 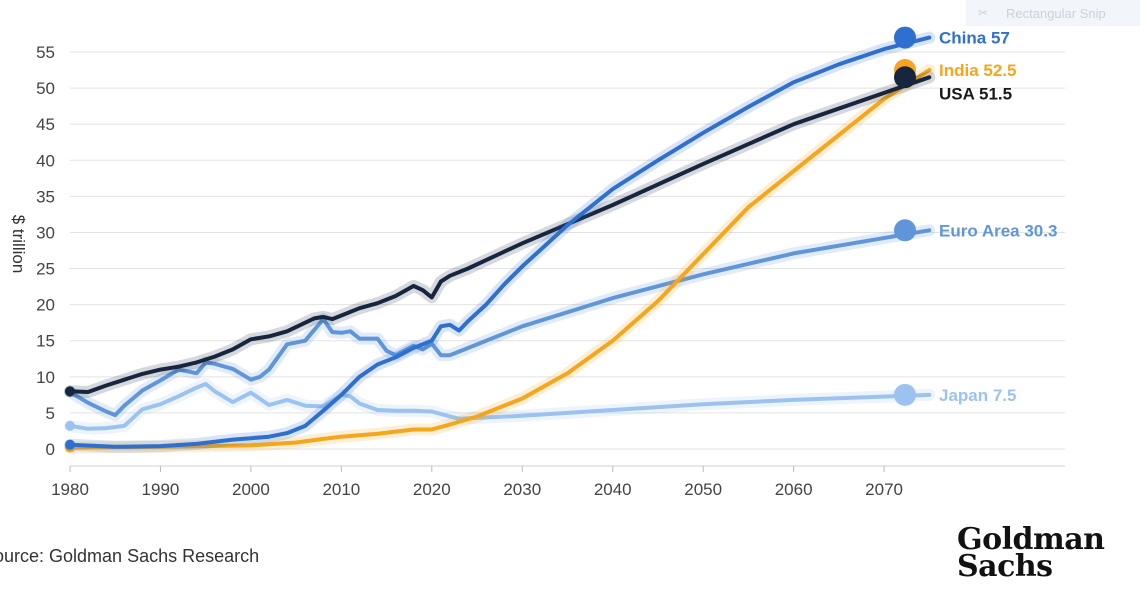 I want to click on snip-tooltip: ✂ Rectangular Snip, so click(x=1053, y=13).